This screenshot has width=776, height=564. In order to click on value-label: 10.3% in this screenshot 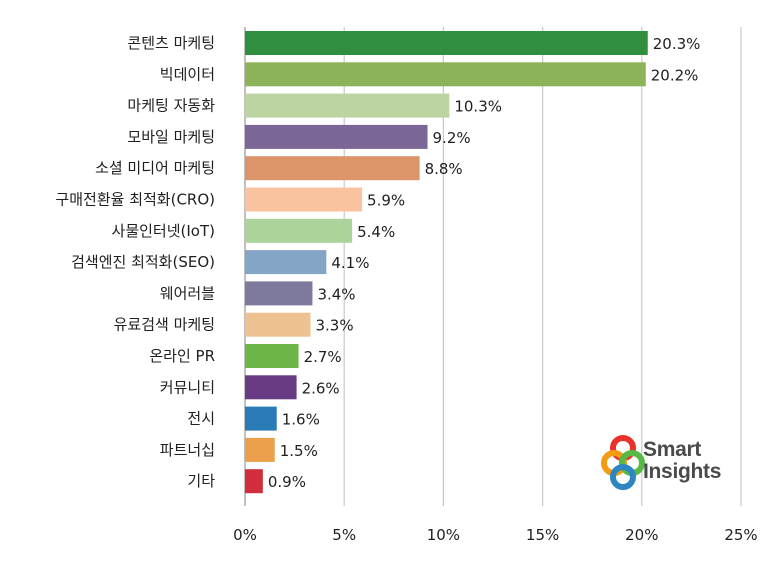, I will do `click(478, 107)`.